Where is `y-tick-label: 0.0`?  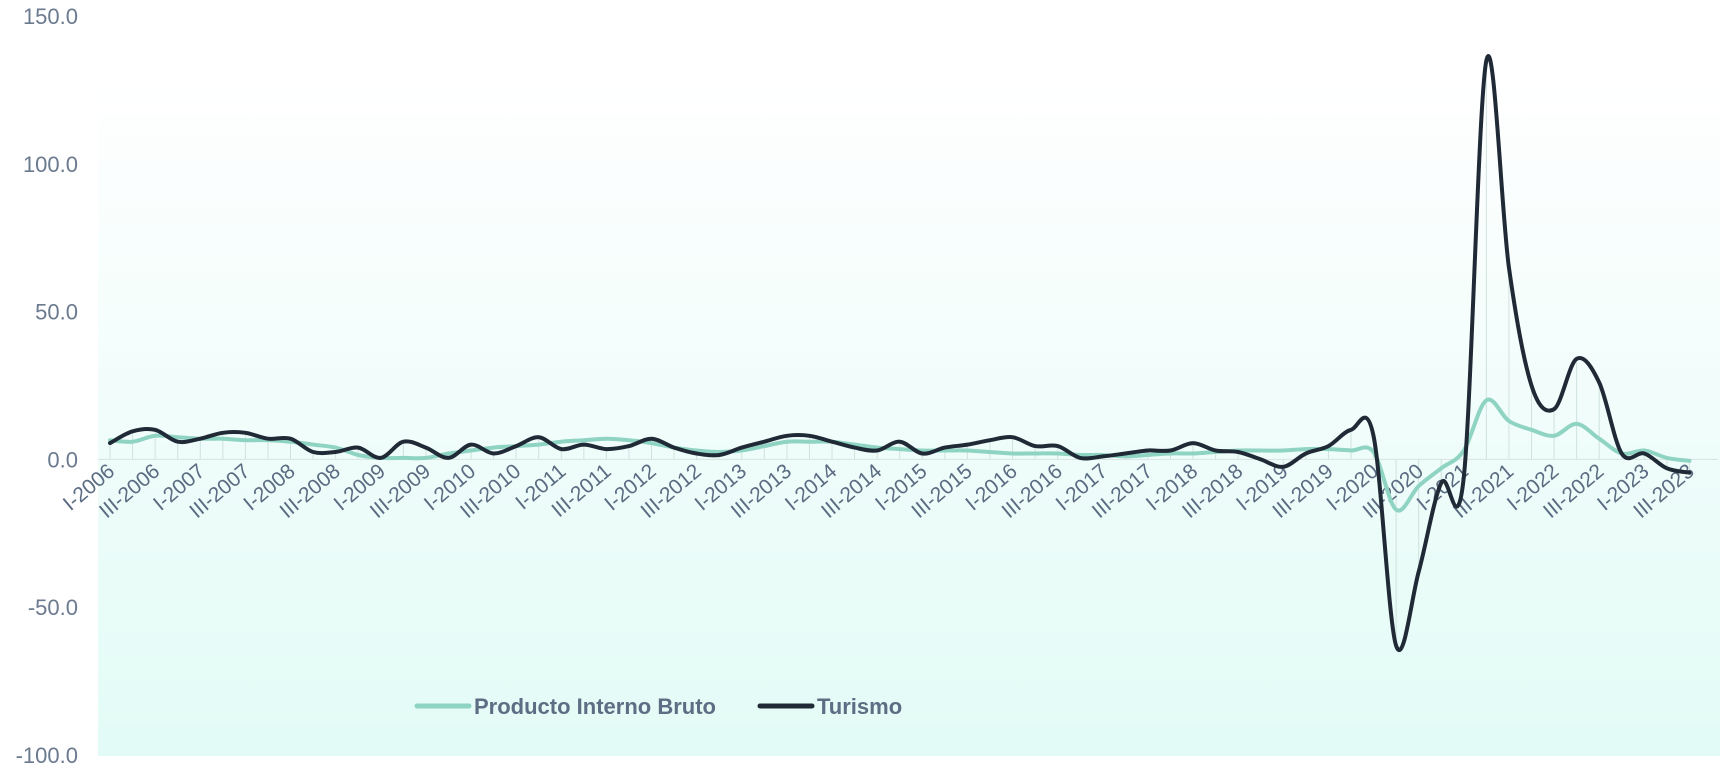 y-tick-label: 0.0 is located at coordinates (62, 459).